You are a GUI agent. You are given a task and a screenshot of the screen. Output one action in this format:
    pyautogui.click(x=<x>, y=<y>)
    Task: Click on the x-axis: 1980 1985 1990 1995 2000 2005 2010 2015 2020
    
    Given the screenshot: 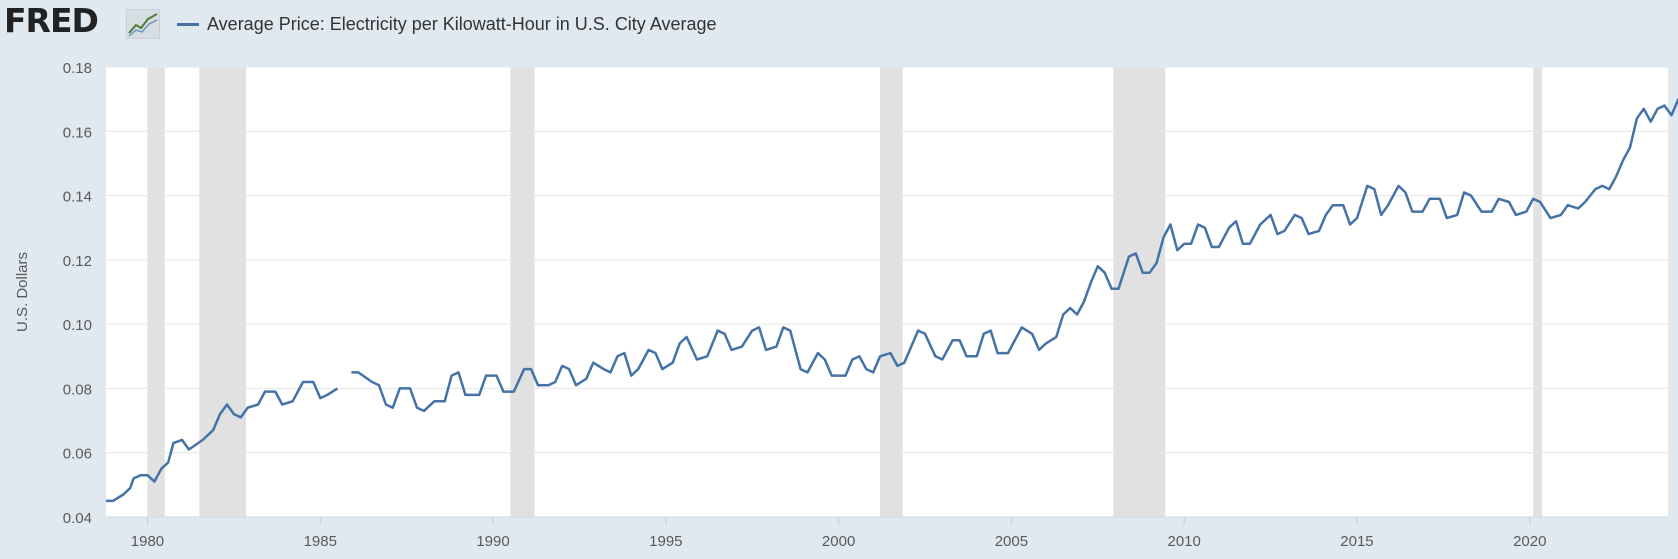 What is the action you would take?
    pyautogui.click(x=887, y=533)
    